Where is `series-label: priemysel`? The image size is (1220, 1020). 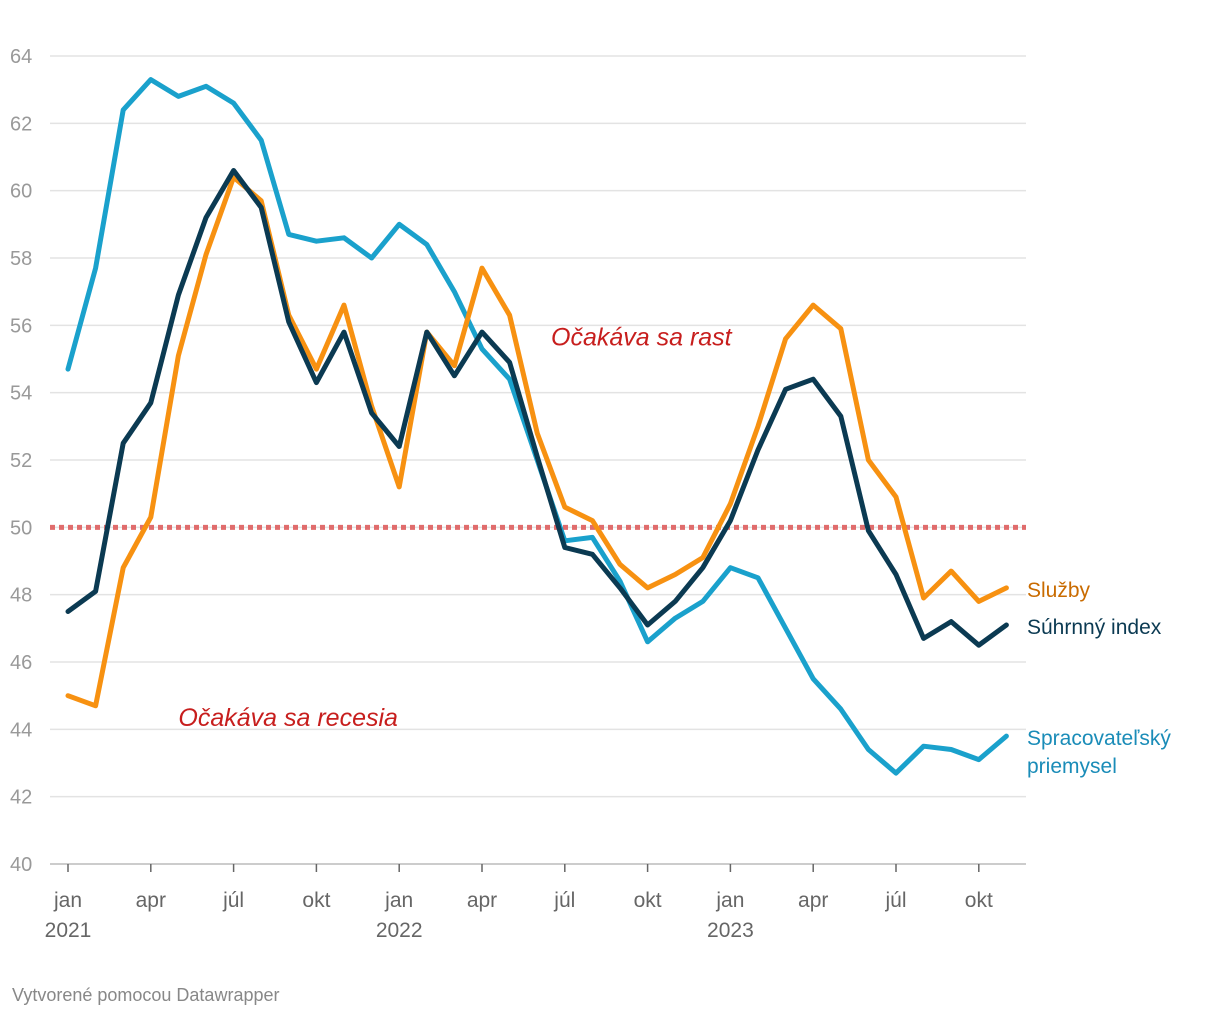 series-label: priemysel is located at coordinates (1072, 766).